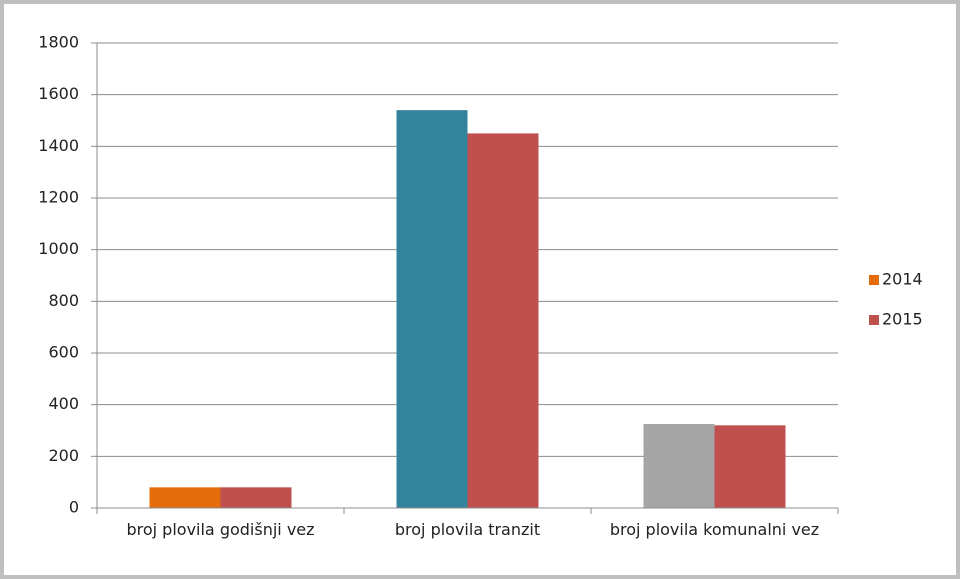  I want to click on y-tick-label: 400, so click(63, 403).